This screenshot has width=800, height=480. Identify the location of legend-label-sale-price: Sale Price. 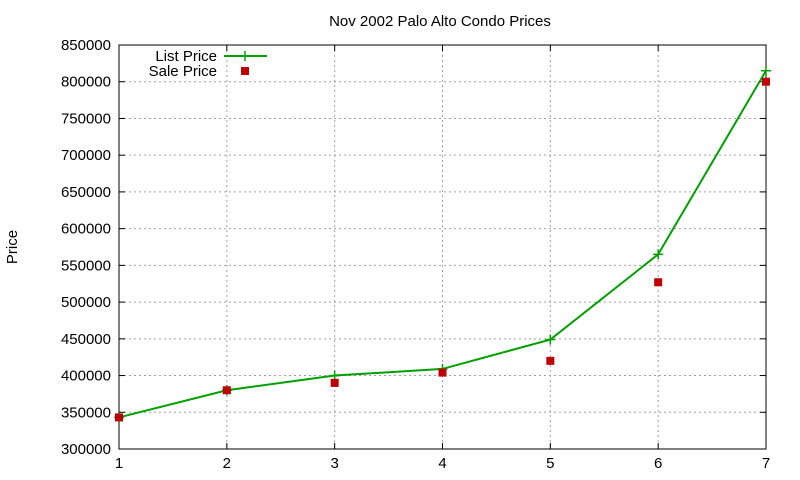
(183, 71).